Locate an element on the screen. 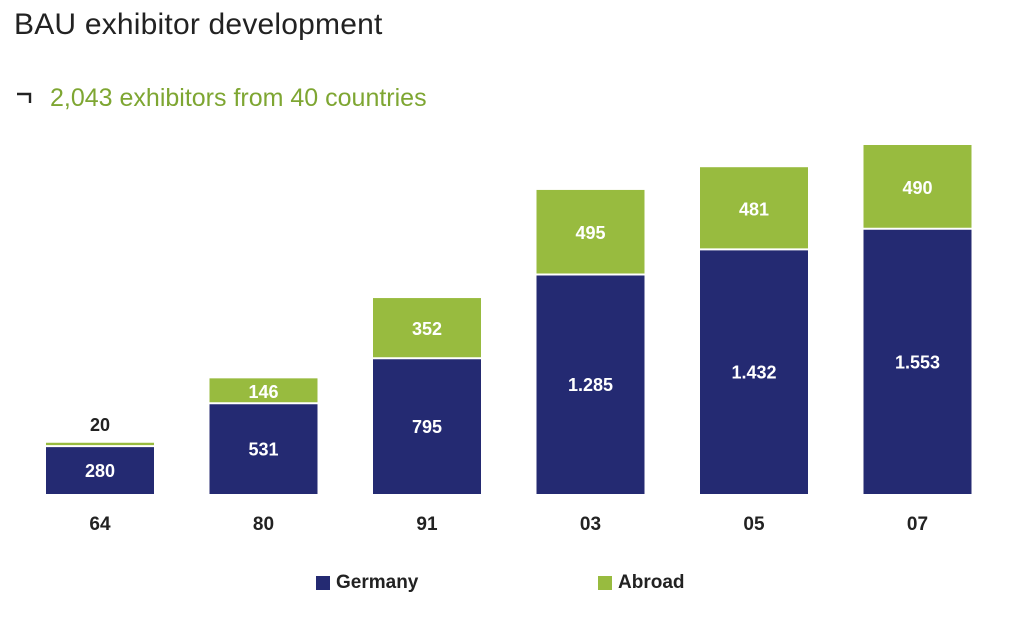 This screenshot has height=622, width=1024. legend-item-abroad: Abroad is located at coordinates (641, 583).